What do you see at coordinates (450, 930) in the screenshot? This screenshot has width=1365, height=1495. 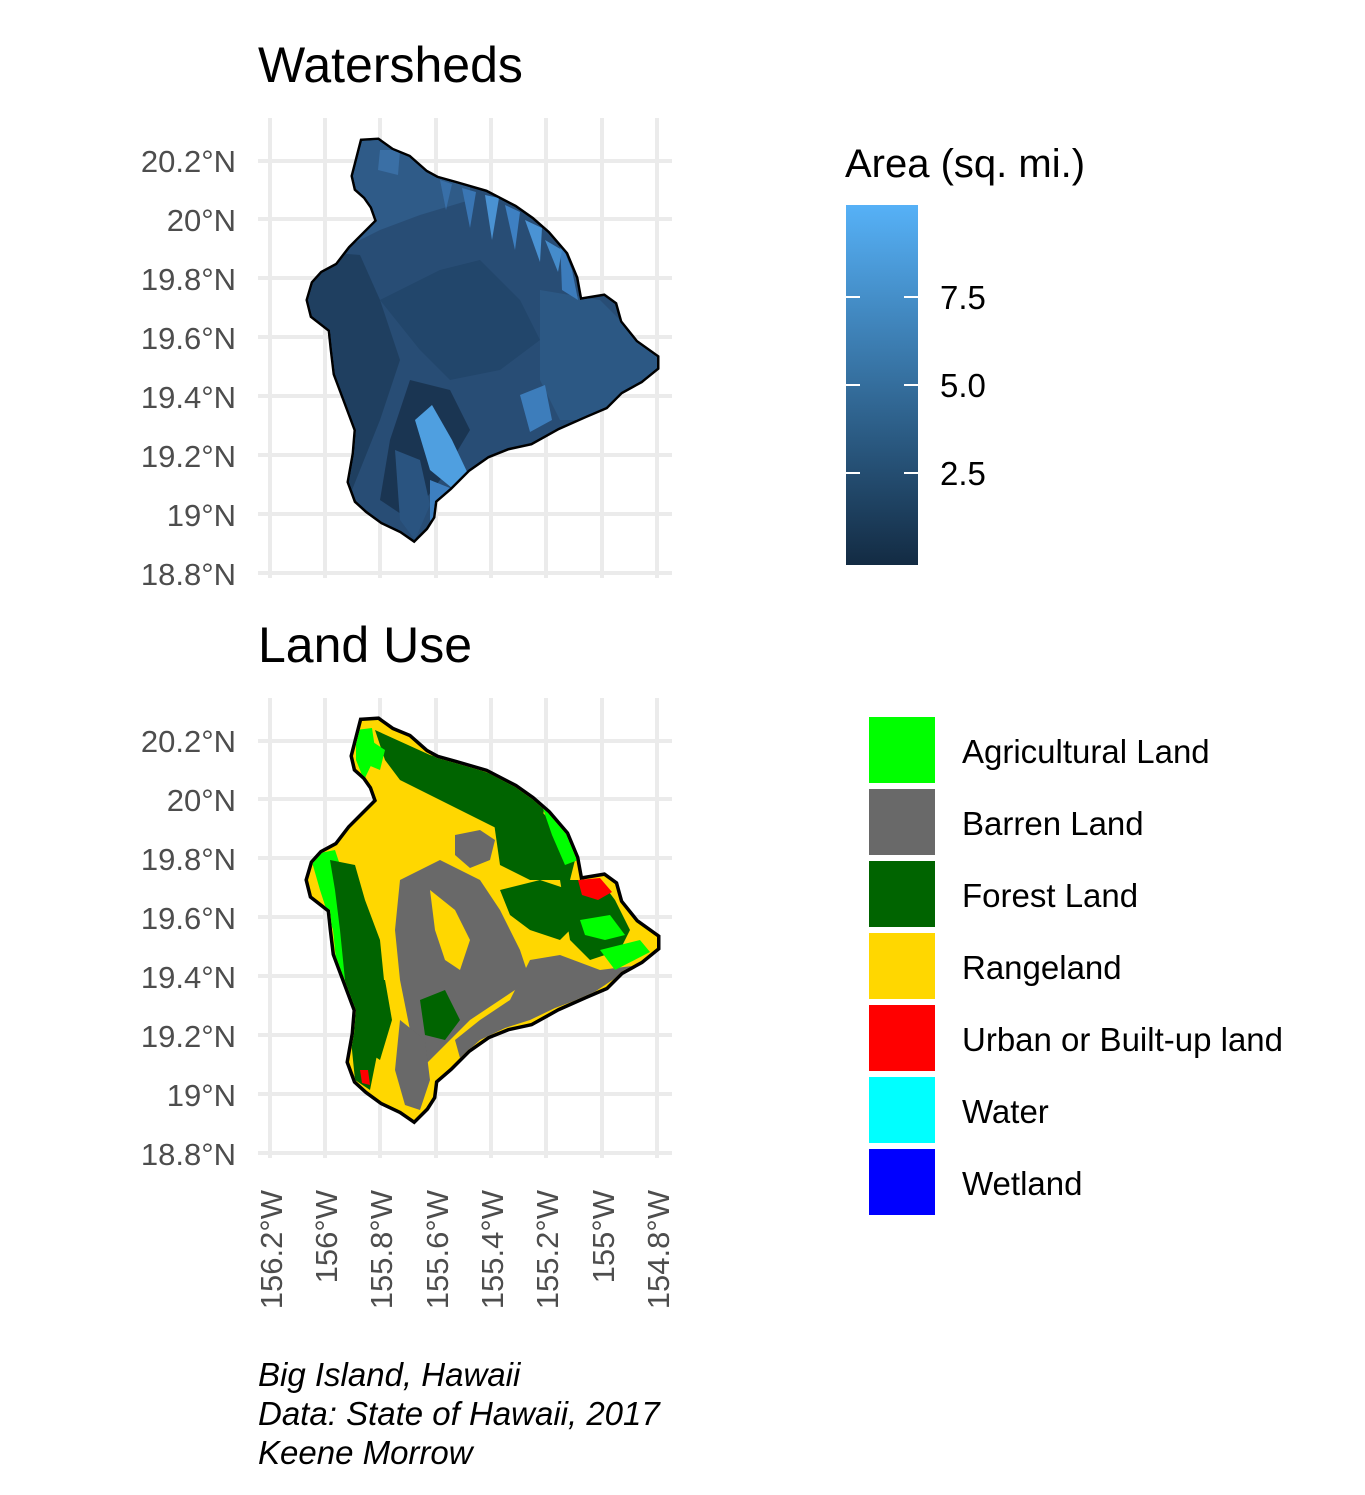 I see `rangeland-area` at bounding box center [450, 930].